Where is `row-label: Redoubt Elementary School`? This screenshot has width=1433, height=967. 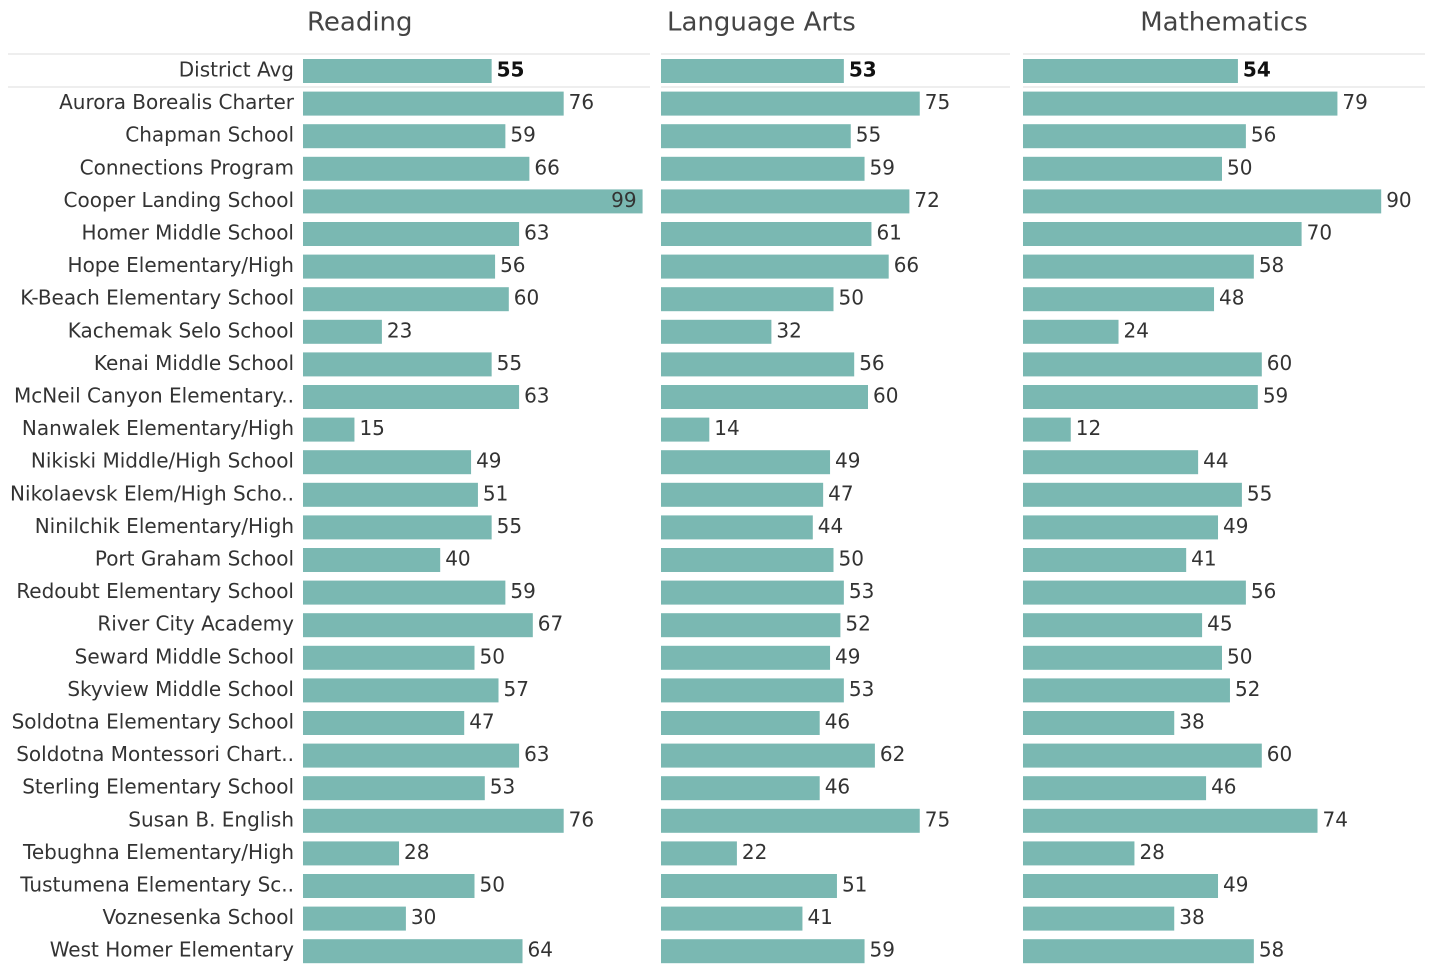
row-label: Redoubt Elementary School is located at coordinates (155, 591).